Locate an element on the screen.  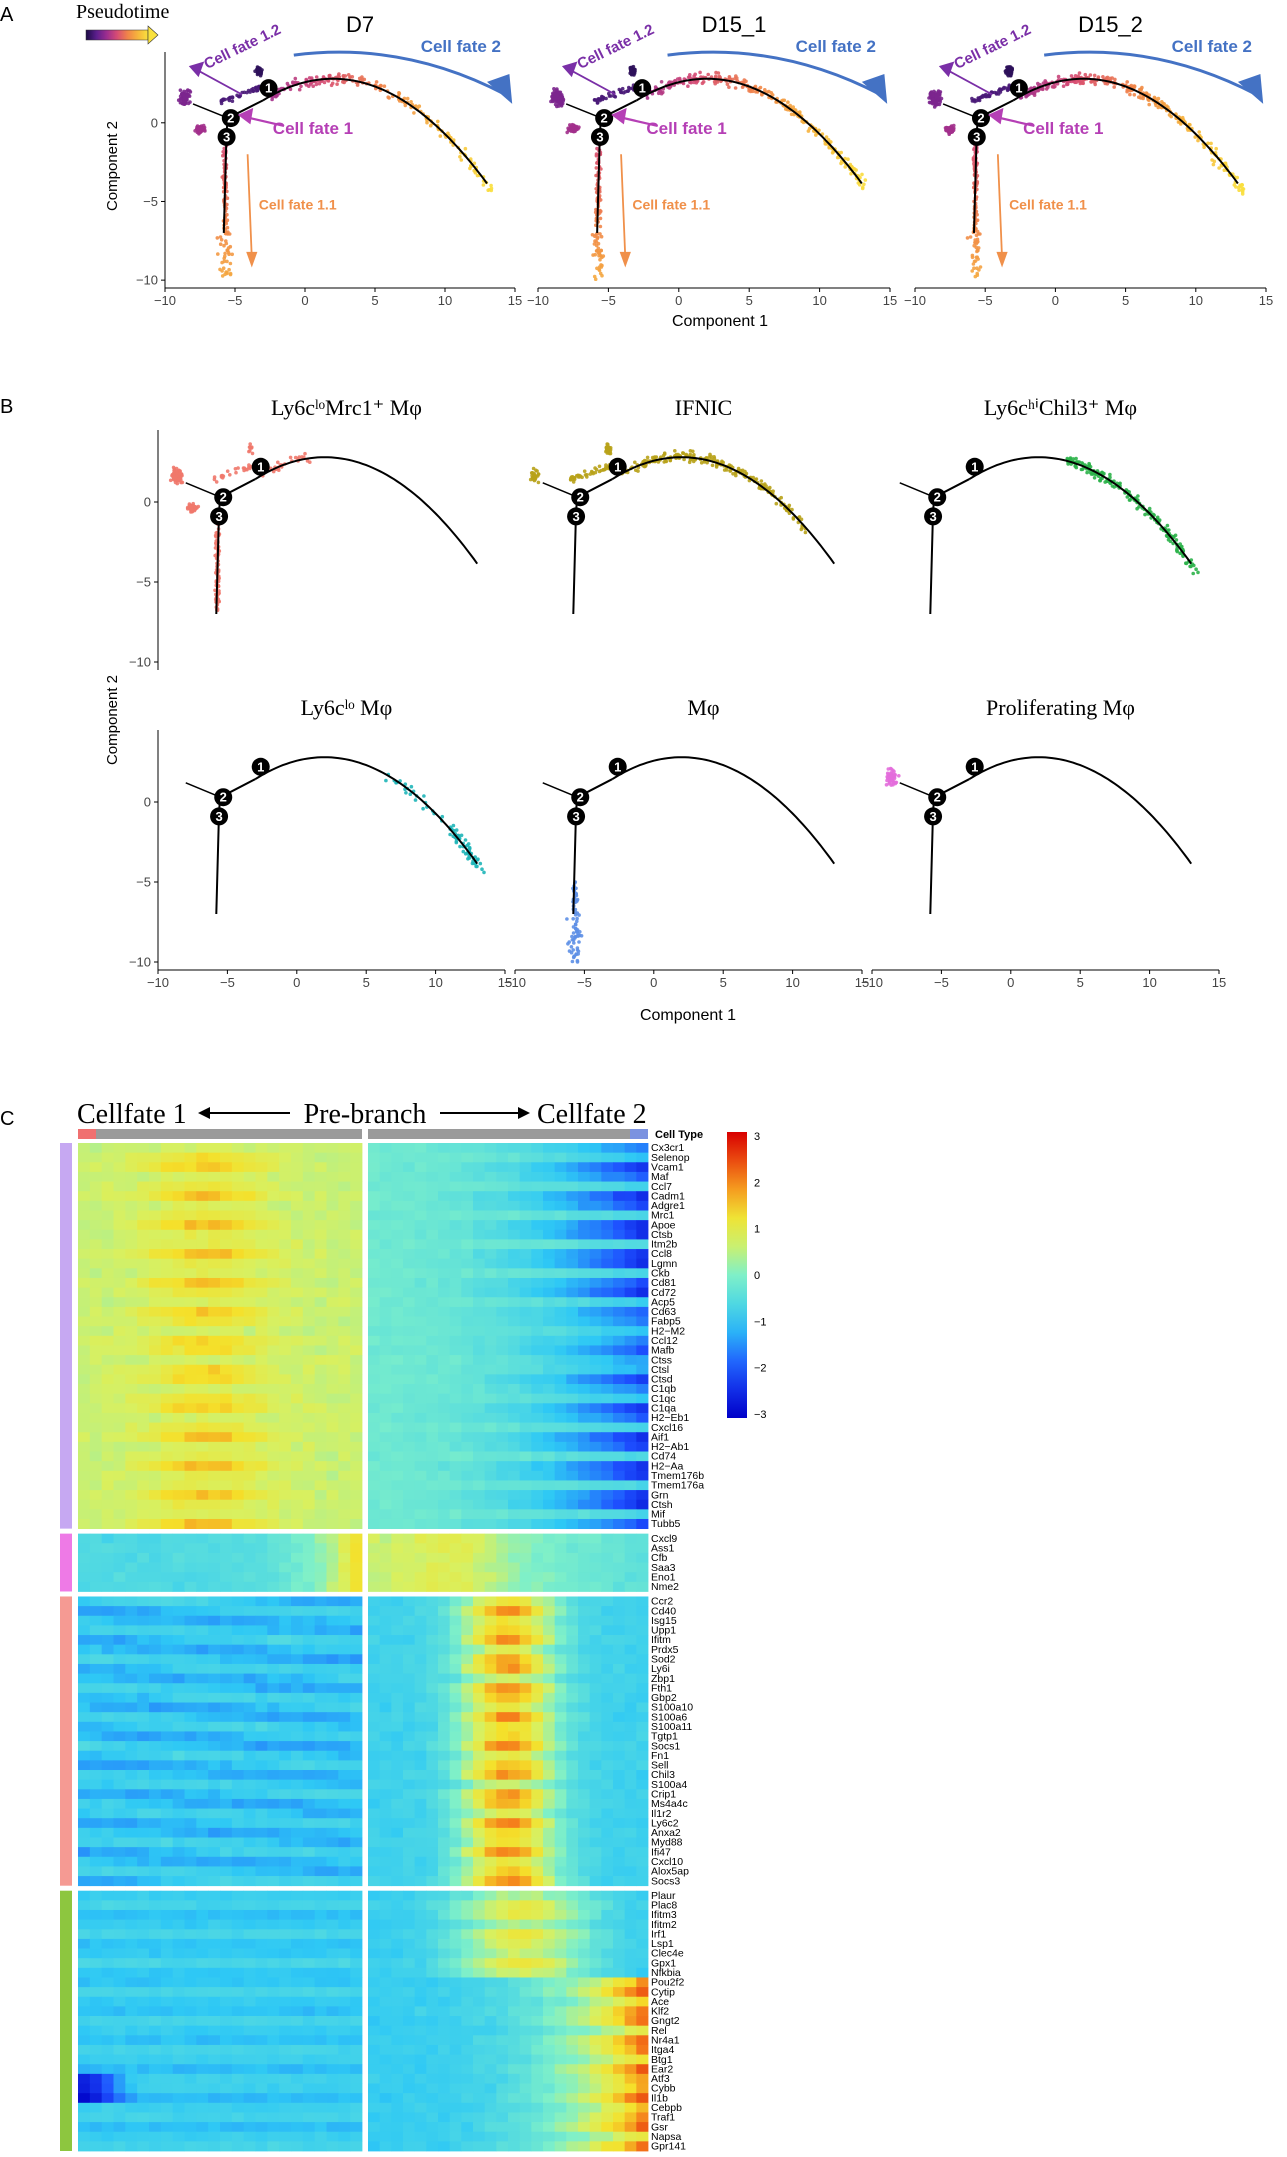
cell-fate-11-arrow is located at coordinates (249, 206).